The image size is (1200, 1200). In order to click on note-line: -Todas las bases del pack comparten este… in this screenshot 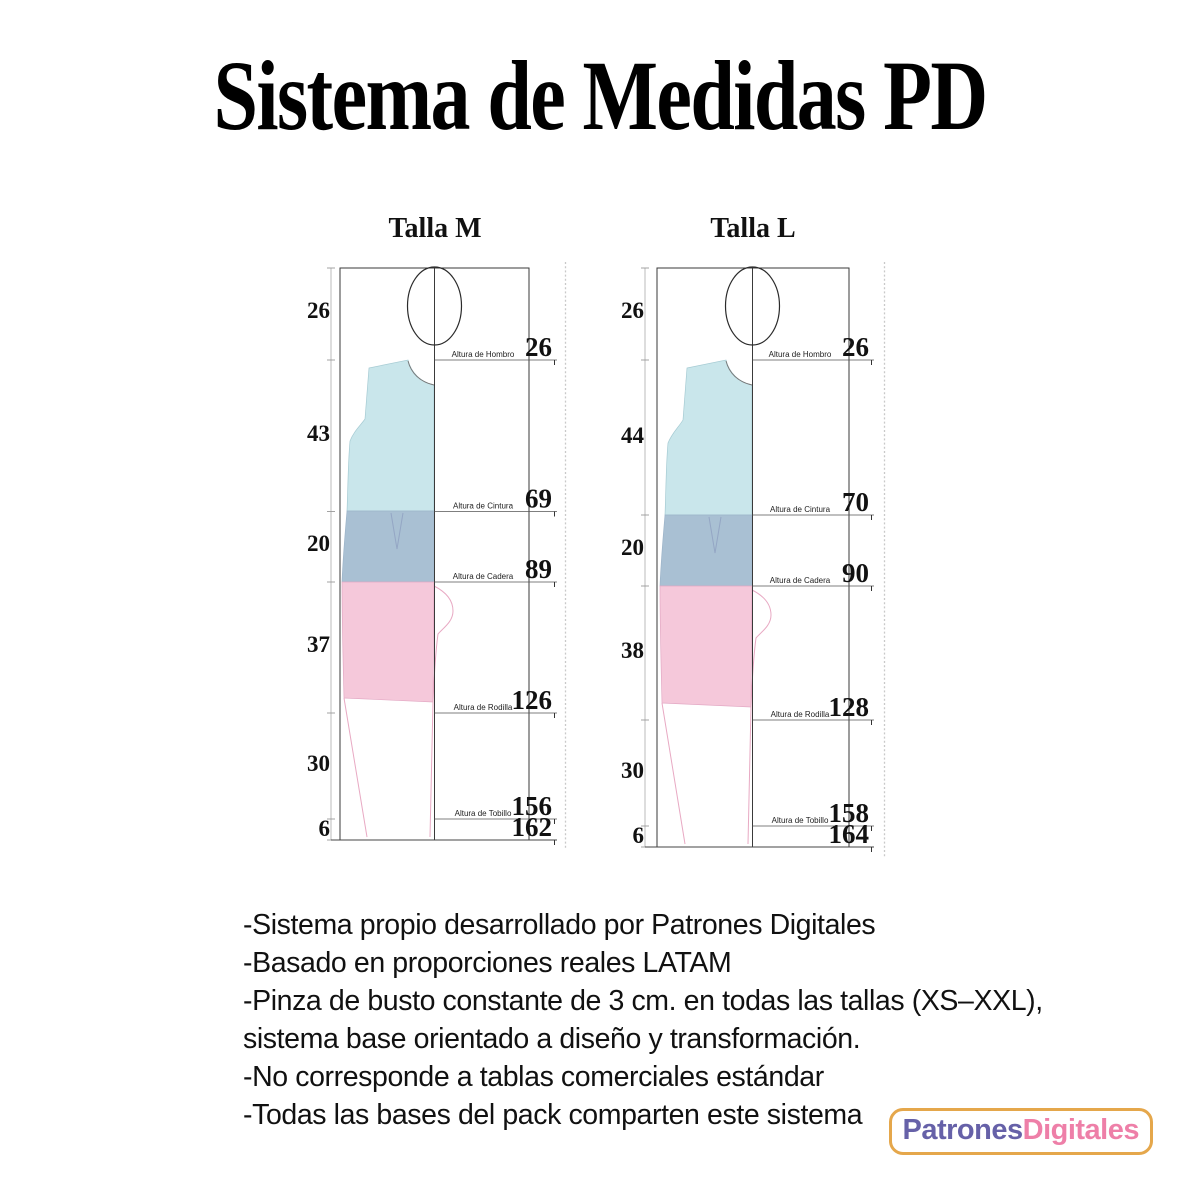, I will do `click(553, 1115)`.